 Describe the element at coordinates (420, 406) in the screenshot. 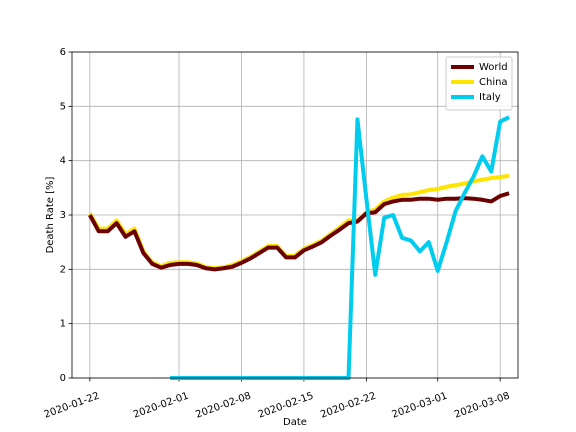

I see `x-tick-label: 2020-03-01` at that location.